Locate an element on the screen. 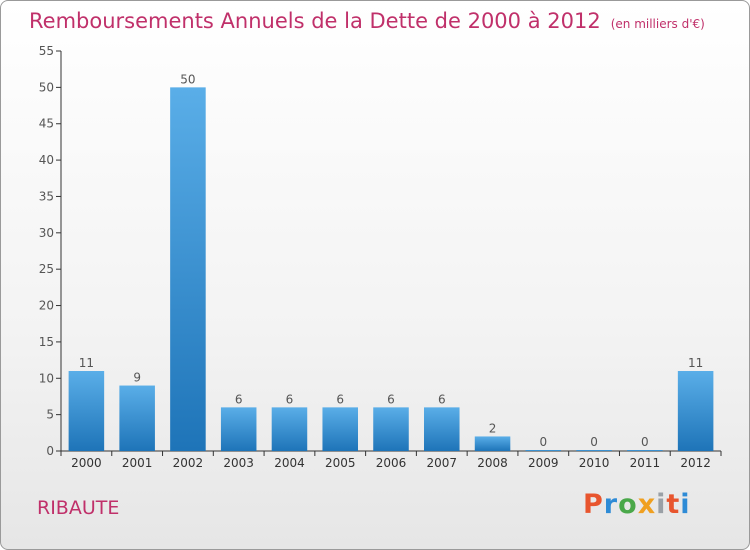 The image size is (750, 550). x-tick-label: 2009 is located at coordinates (543, 463).